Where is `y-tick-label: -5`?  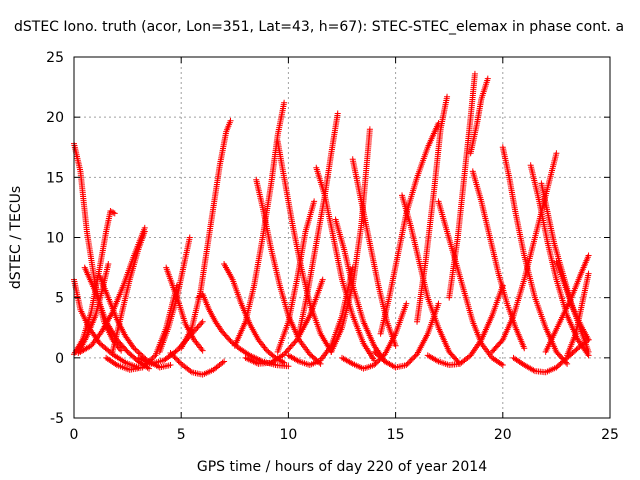 y-tick-label: -5 is located at coordinates (57, 419).